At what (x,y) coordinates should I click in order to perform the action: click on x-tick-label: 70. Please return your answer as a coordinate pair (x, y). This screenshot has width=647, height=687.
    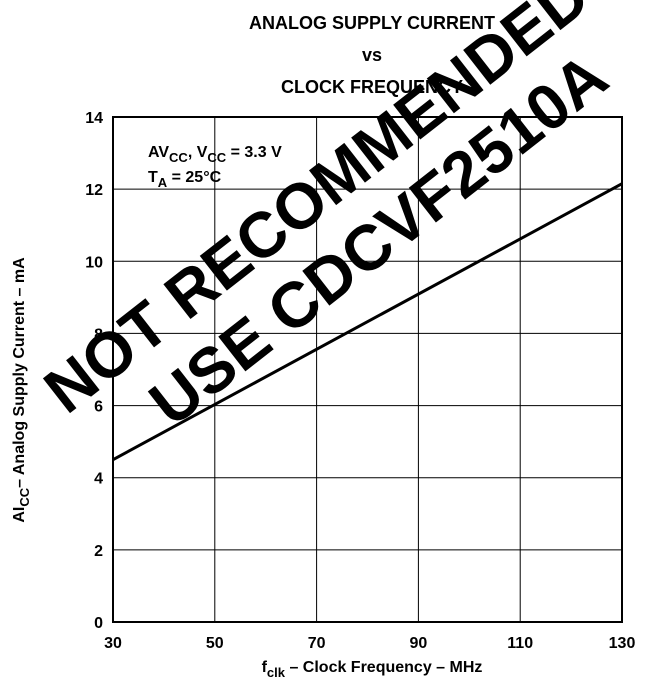
    Looking at the image, I should click on (317, 643).